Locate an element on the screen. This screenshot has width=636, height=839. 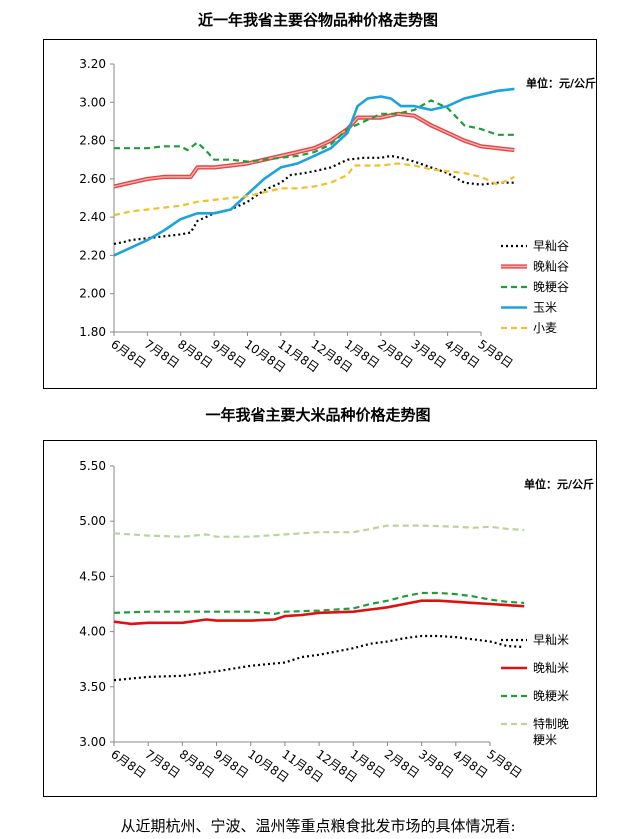
chart2-legend-label-cont: 粳米 is located at coordinates (545, 740).